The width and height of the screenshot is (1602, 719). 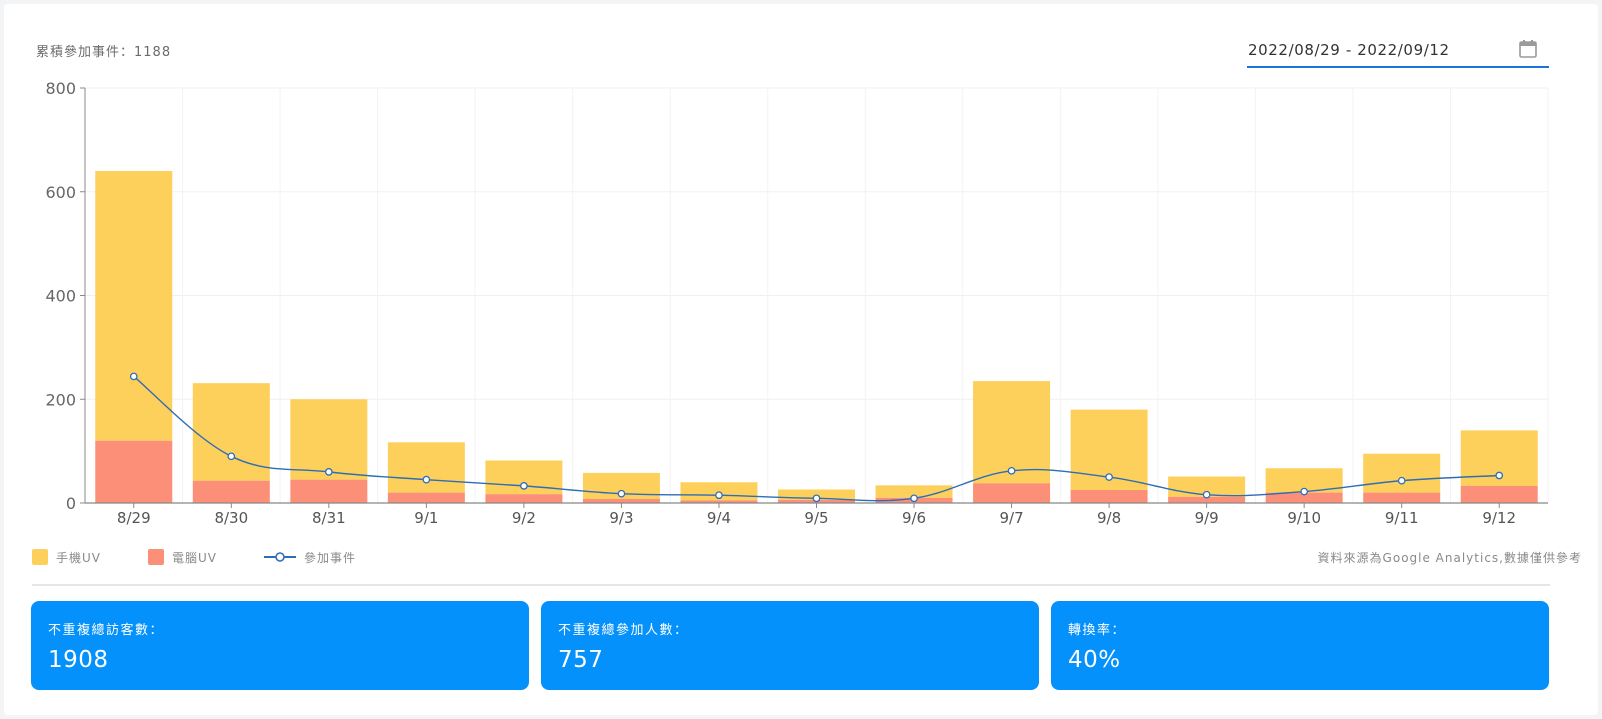 What do you see at coordinates (106, 630) in the screenshot?
I see `stat-label: 不重複總訪客數：` at bounding box center [106, 630].